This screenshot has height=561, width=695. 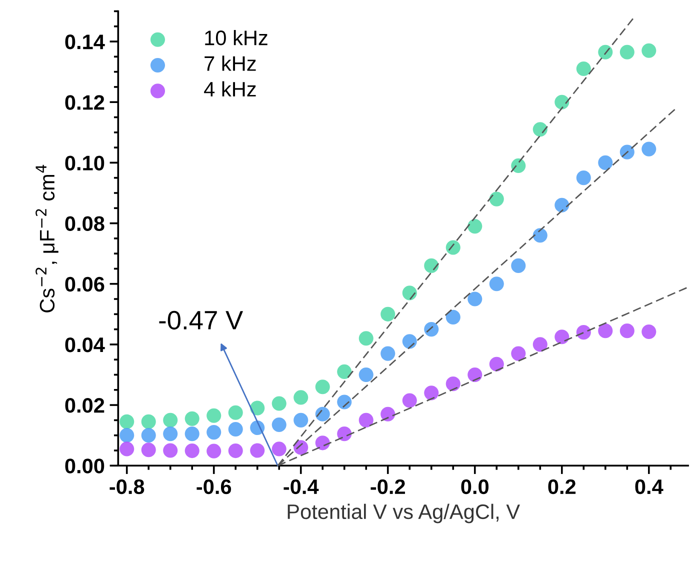 What do you see at coordinates (387, 486) in the screenshot?
I see `x-tick-label: -0.2` at bounding box center [387, 486].